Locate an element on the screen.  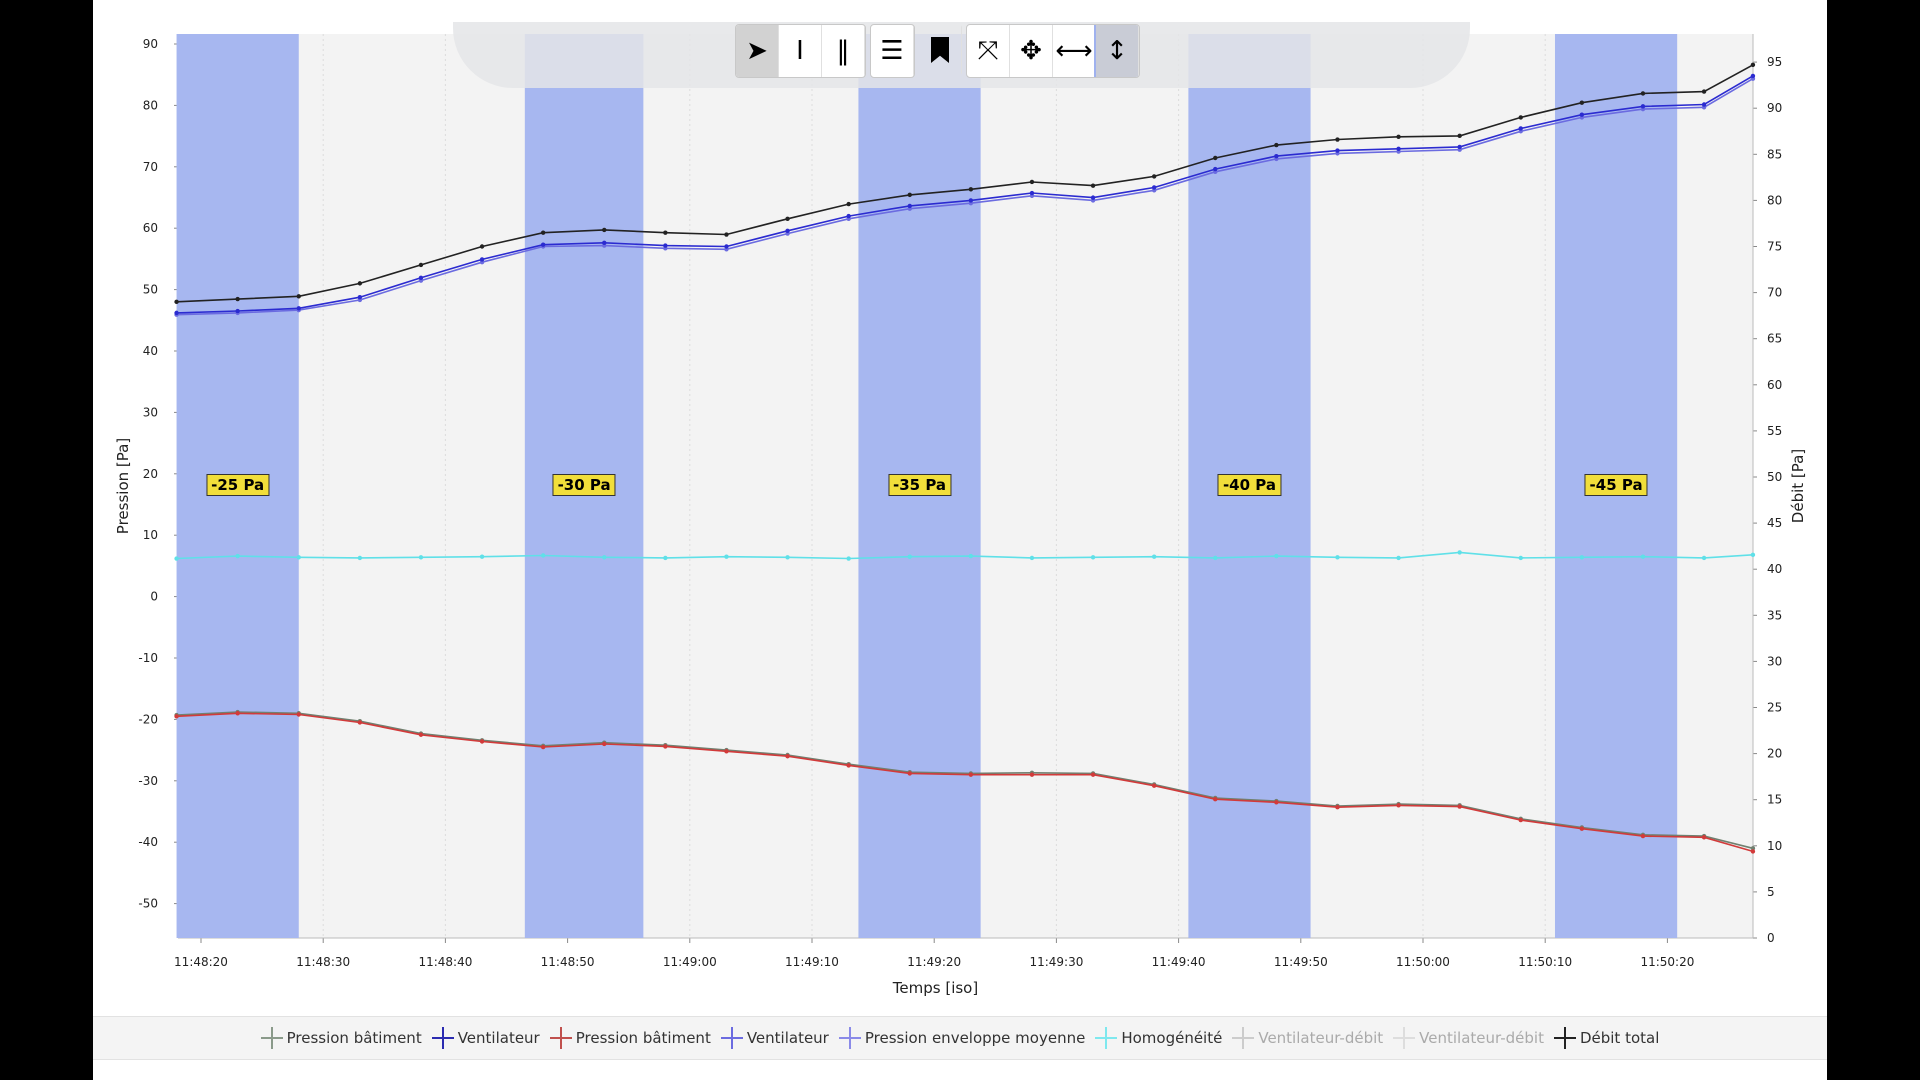
y-left-tick-label: -50 is located at coordinates (148, 904).